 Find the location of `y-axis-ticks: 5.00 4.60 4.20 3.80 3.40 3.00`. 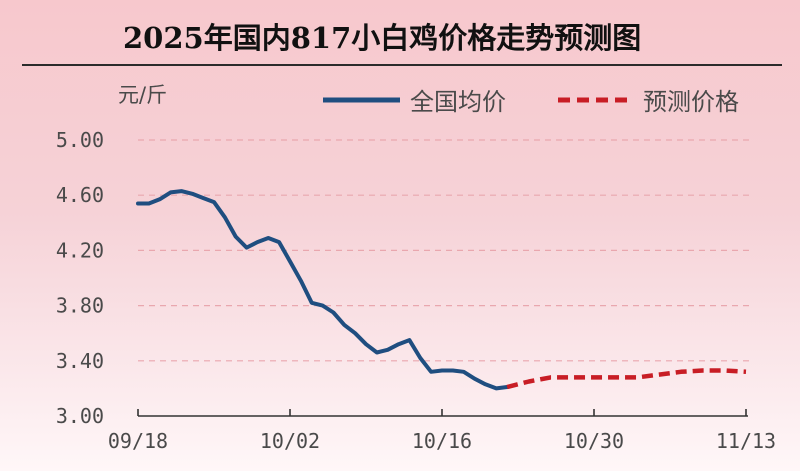

y-axis-ticks: 5.00 4.60 4.20 3.80 3.40 3.00 is located at coordinates (80, 278).